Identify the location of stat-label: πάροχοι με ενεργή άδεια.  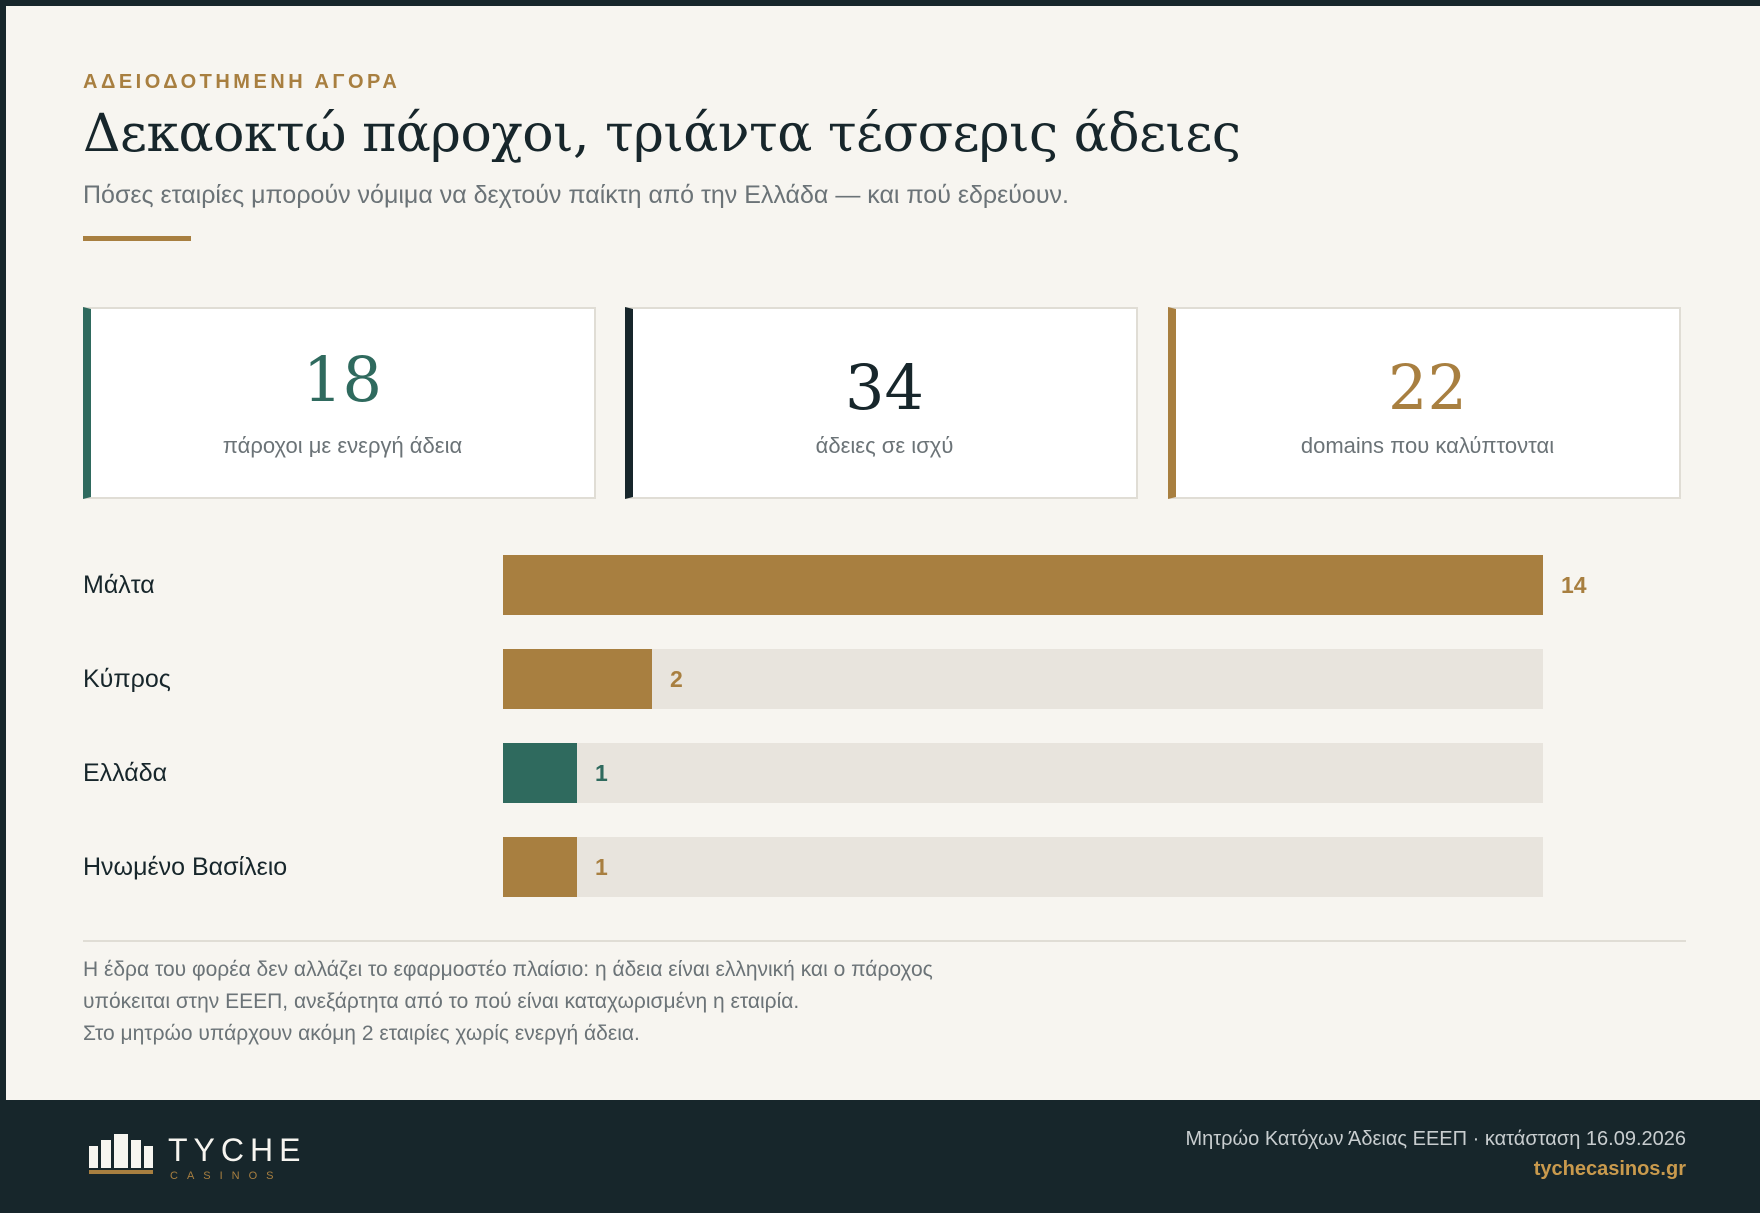
(342, 445).